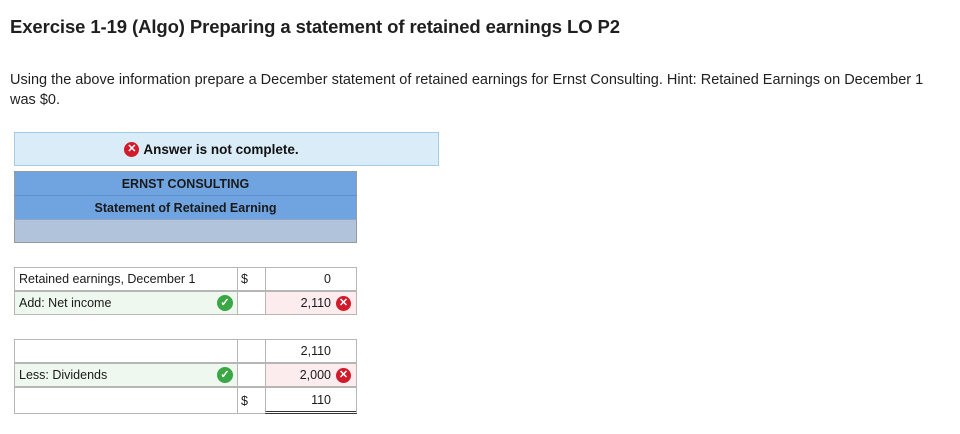  What do you see at coordinates (221, 149) in the screenshot?
I see `answer-status-text: Answer is not complete.` at bounding box center [221, 149].